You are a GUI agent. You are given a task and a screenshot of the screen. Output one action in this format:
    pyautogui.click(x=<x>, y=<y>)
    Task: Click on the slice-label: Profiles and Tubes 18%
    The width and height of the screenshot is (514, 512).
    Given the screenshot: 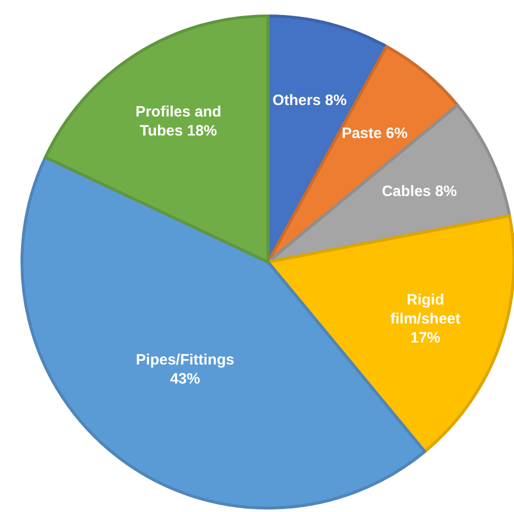 What is the action you would take?
    pyautogui.click(x=178, y=120)
    